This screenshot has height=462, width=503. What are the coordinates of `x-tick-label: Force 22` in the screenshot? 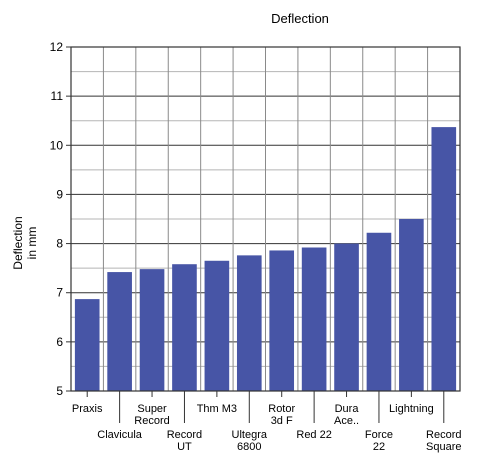 It's located at (379, 441).